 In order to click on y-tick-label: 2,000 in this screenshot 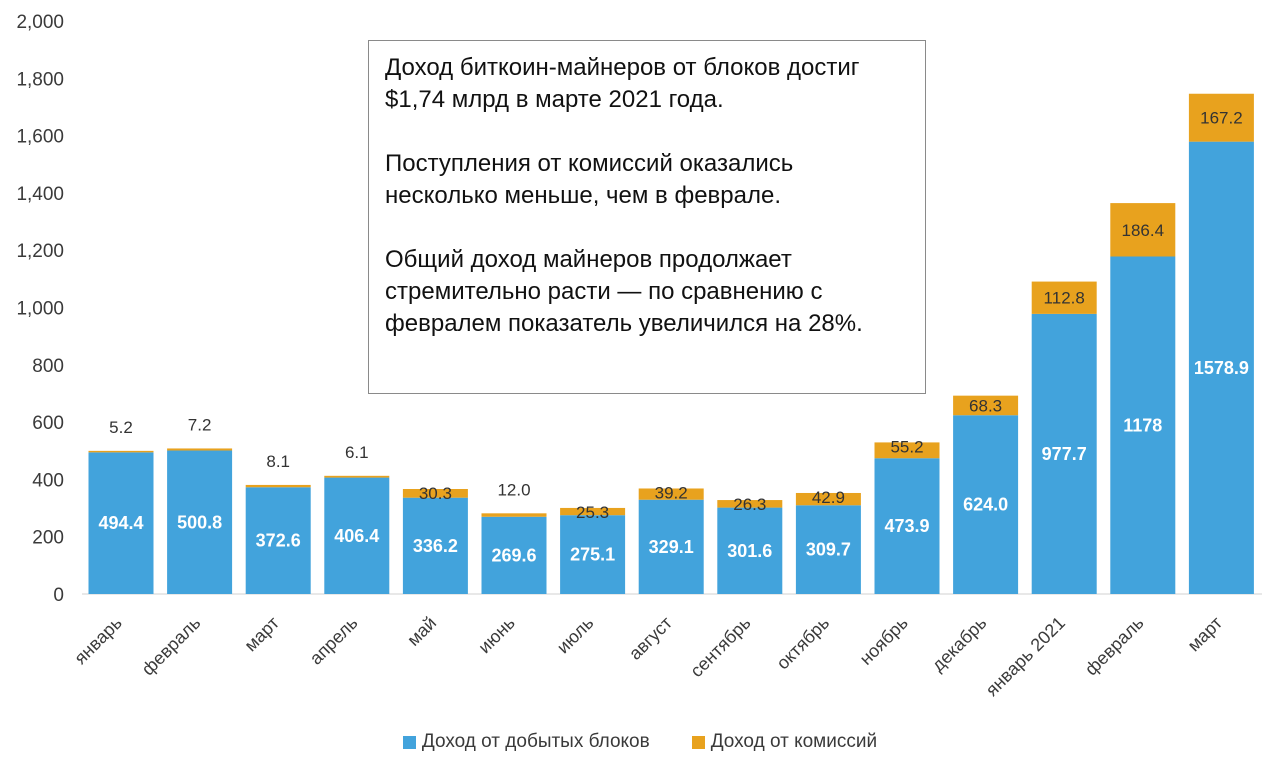, I will do `click(40, 22)`.